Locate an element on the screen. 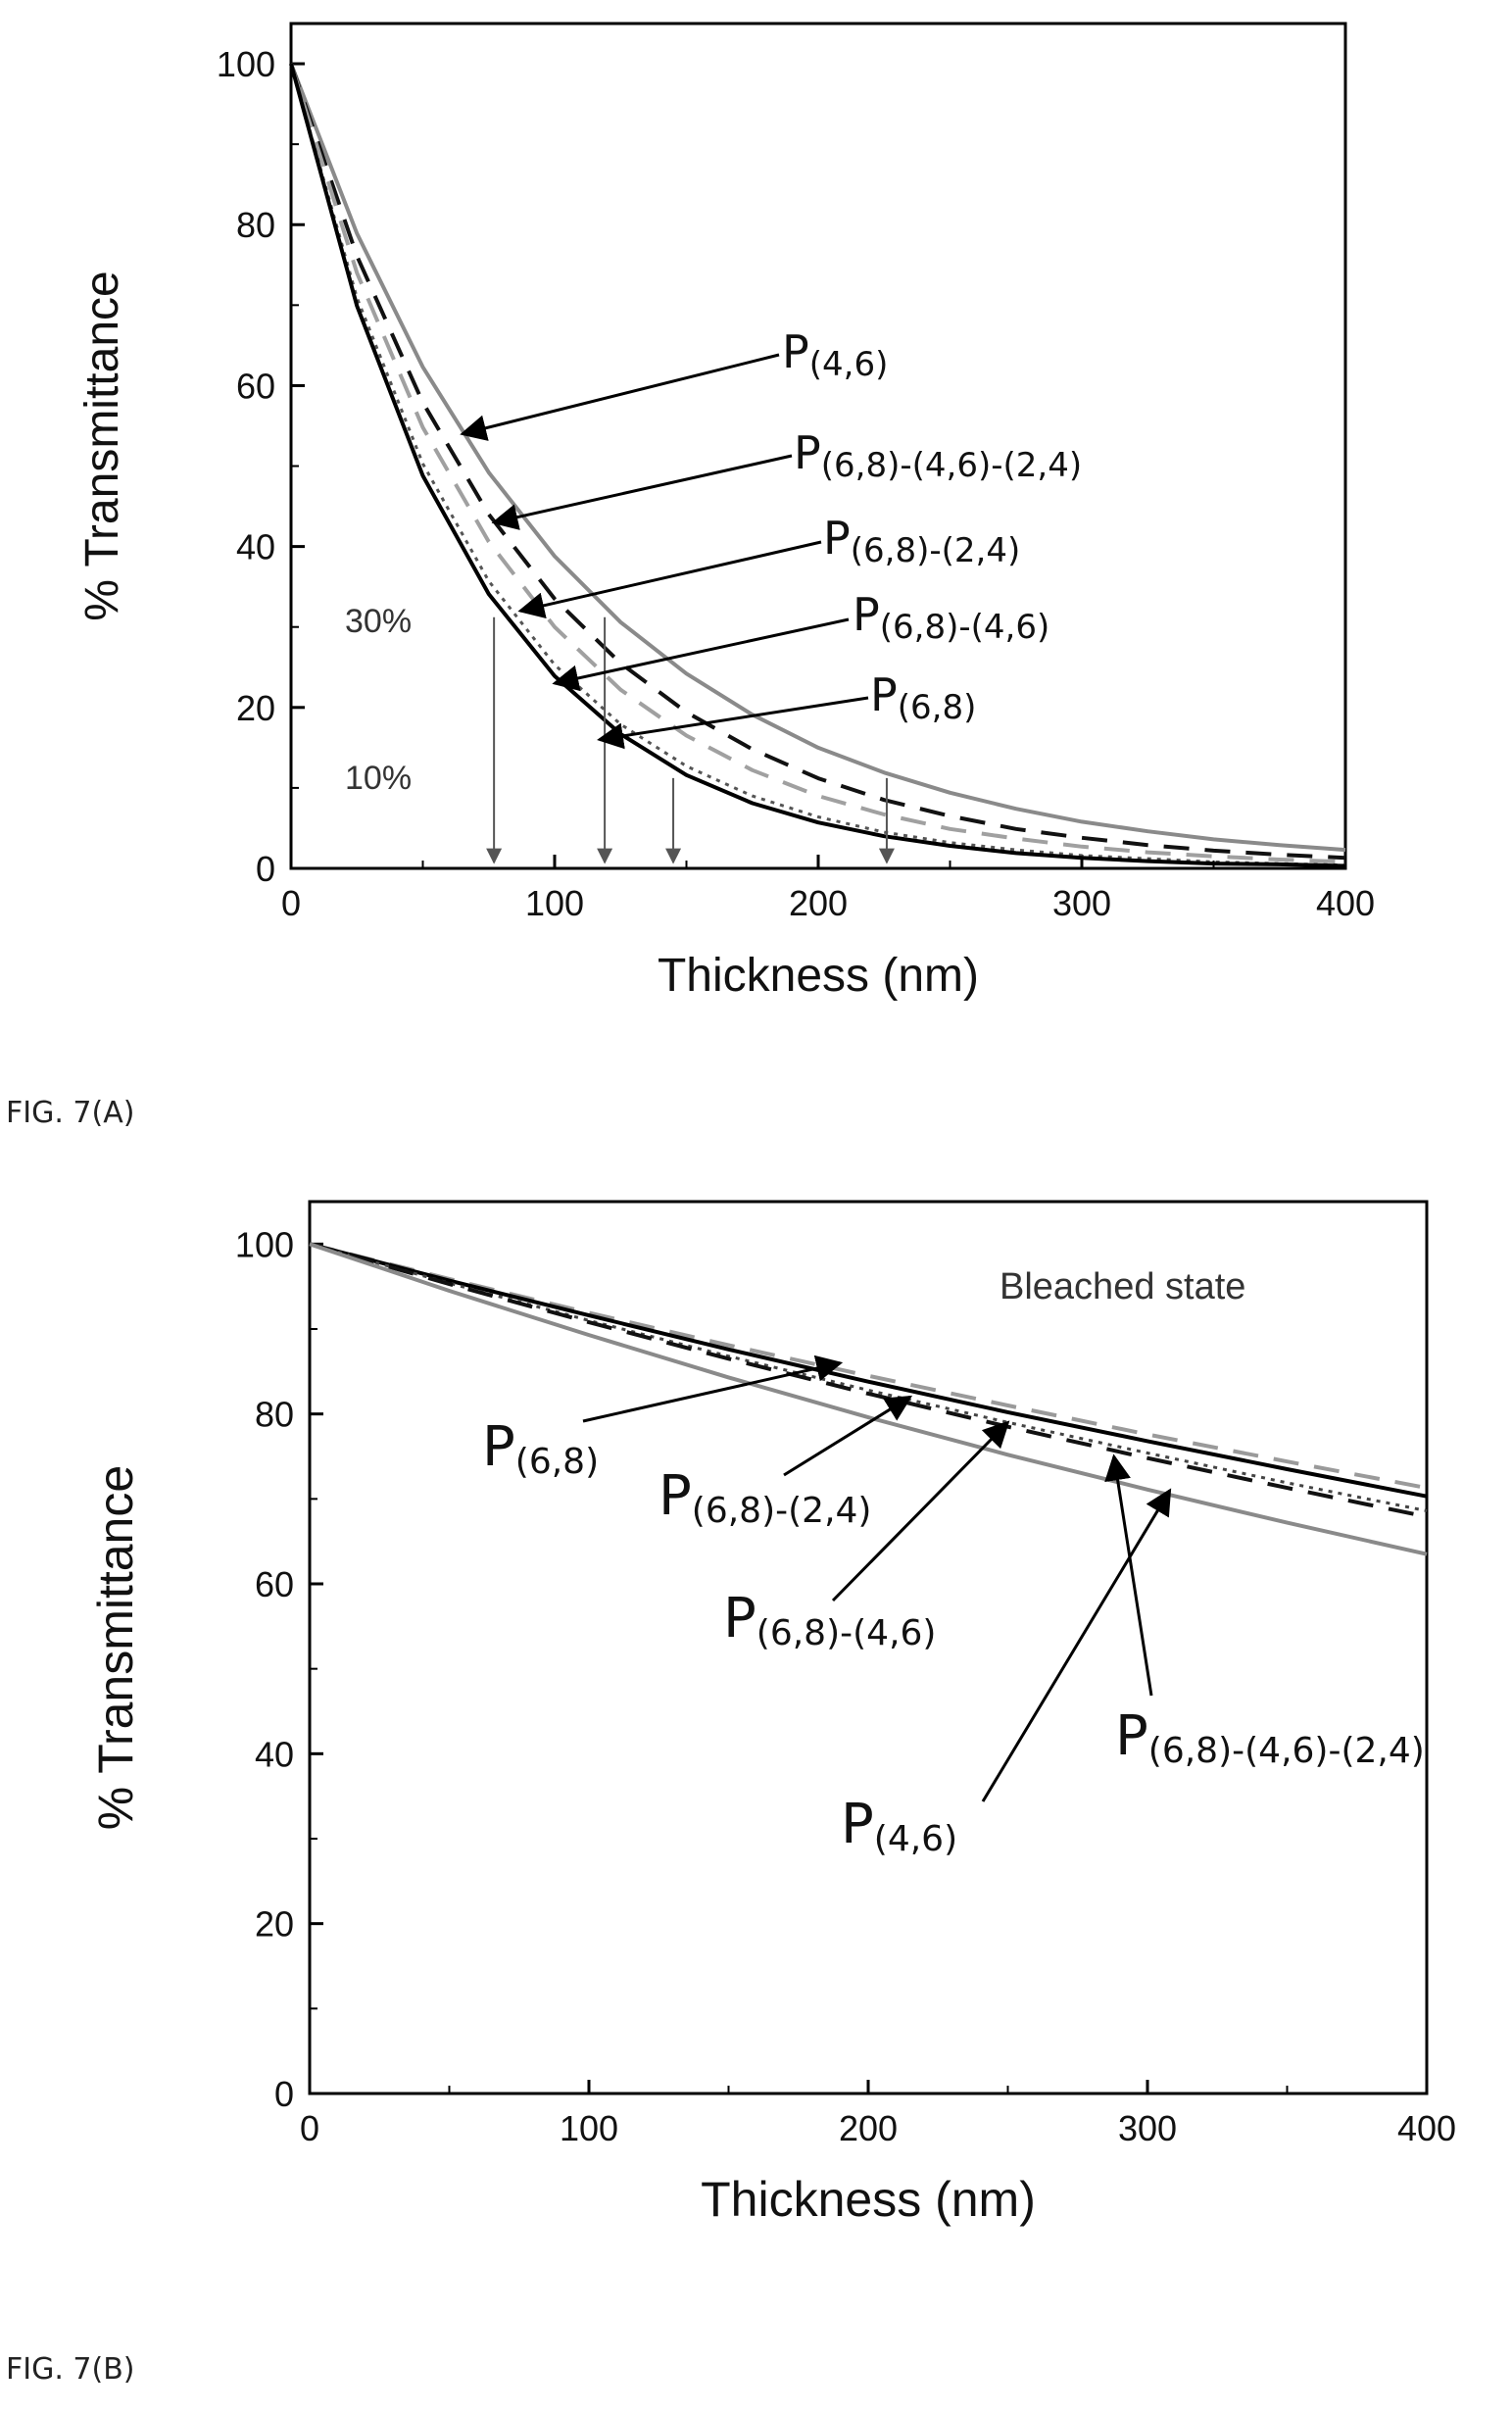 This screenshot has width=1512, height=2414. state-label: Bleached state is located at coordinates (1122, 1286).